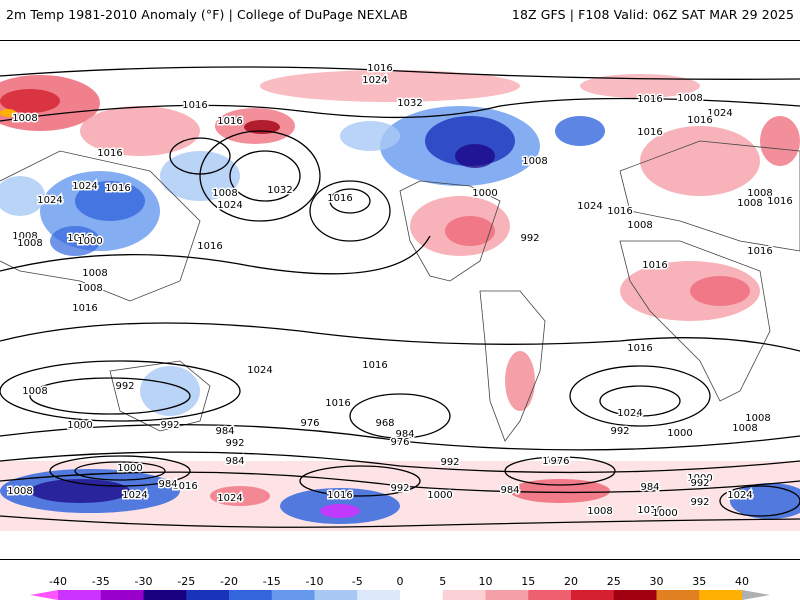 The width and height of the screenshot is (800, 600). What do you see at coordinates (656, 581) in the screenshot?
I see `colorbar-tick-label: 30` at bounding box center [656, 581].